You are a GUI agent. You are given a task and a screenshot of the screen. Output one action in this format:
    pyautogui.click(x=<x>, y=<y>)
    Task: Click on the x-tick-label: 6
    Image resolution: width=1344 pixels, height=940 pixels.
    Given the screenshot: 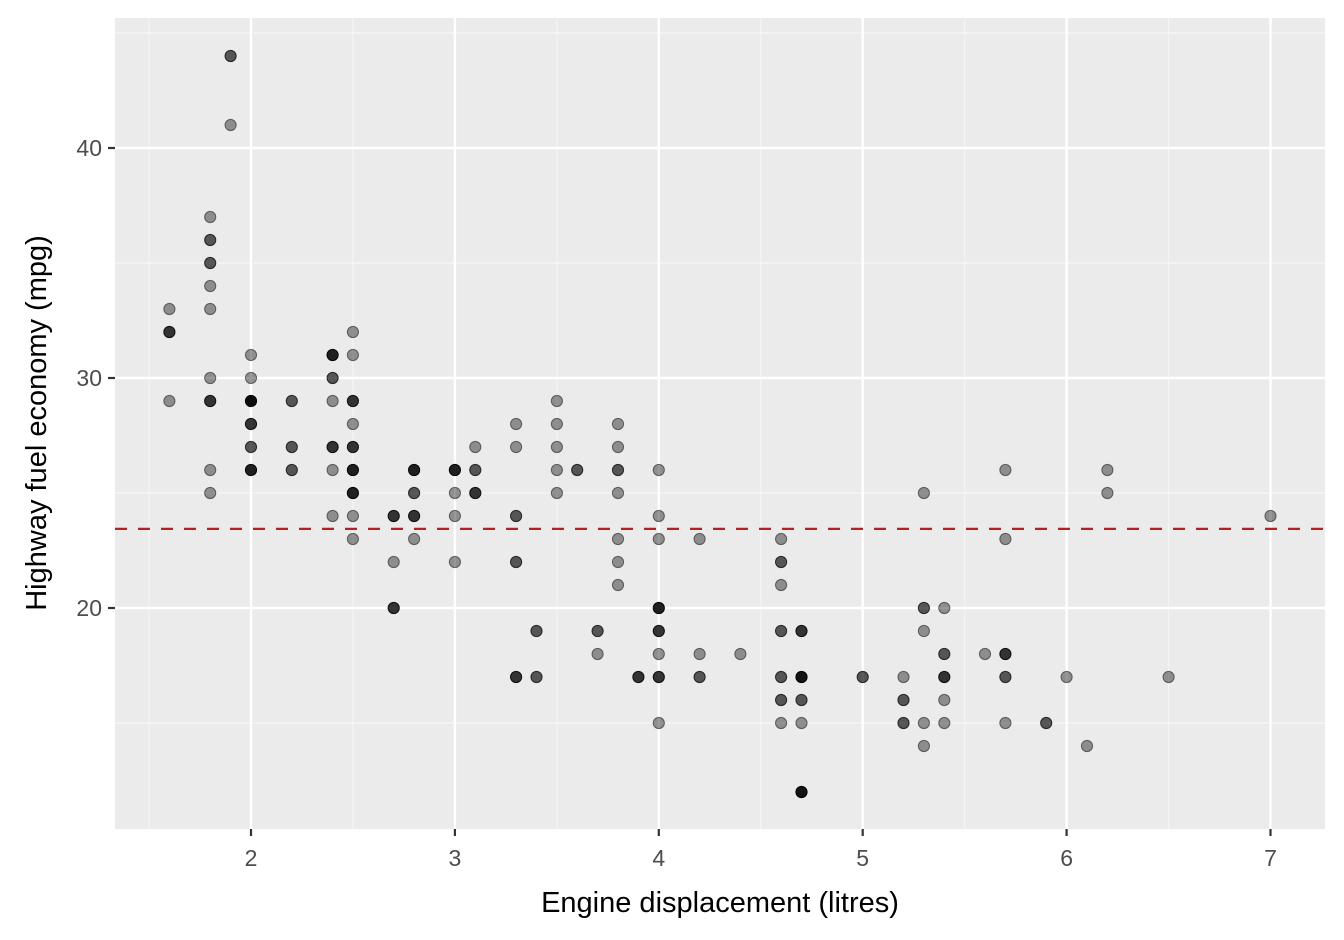 What is the action you would take?
    pyautogui.click(x=1066, y=858)
    